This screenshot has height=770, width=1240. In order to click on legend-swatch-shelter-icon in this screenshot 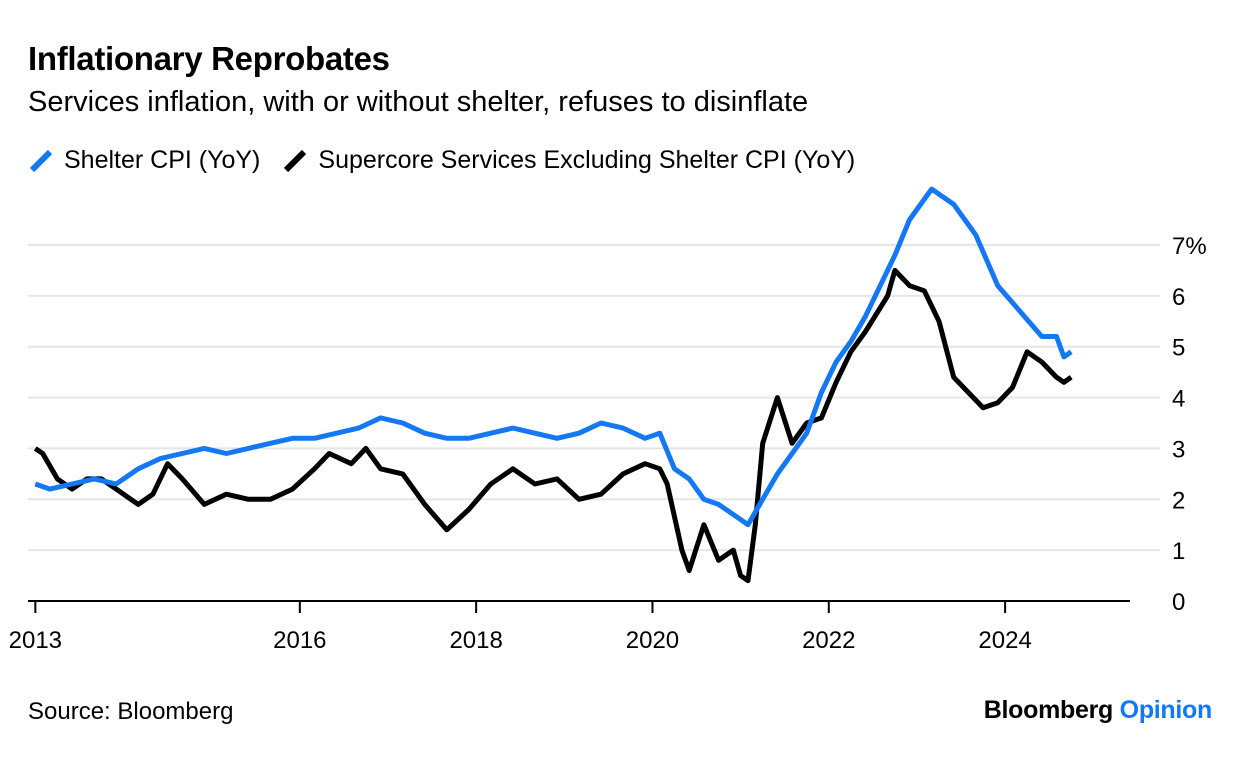, I will do `click(41, 160)`.